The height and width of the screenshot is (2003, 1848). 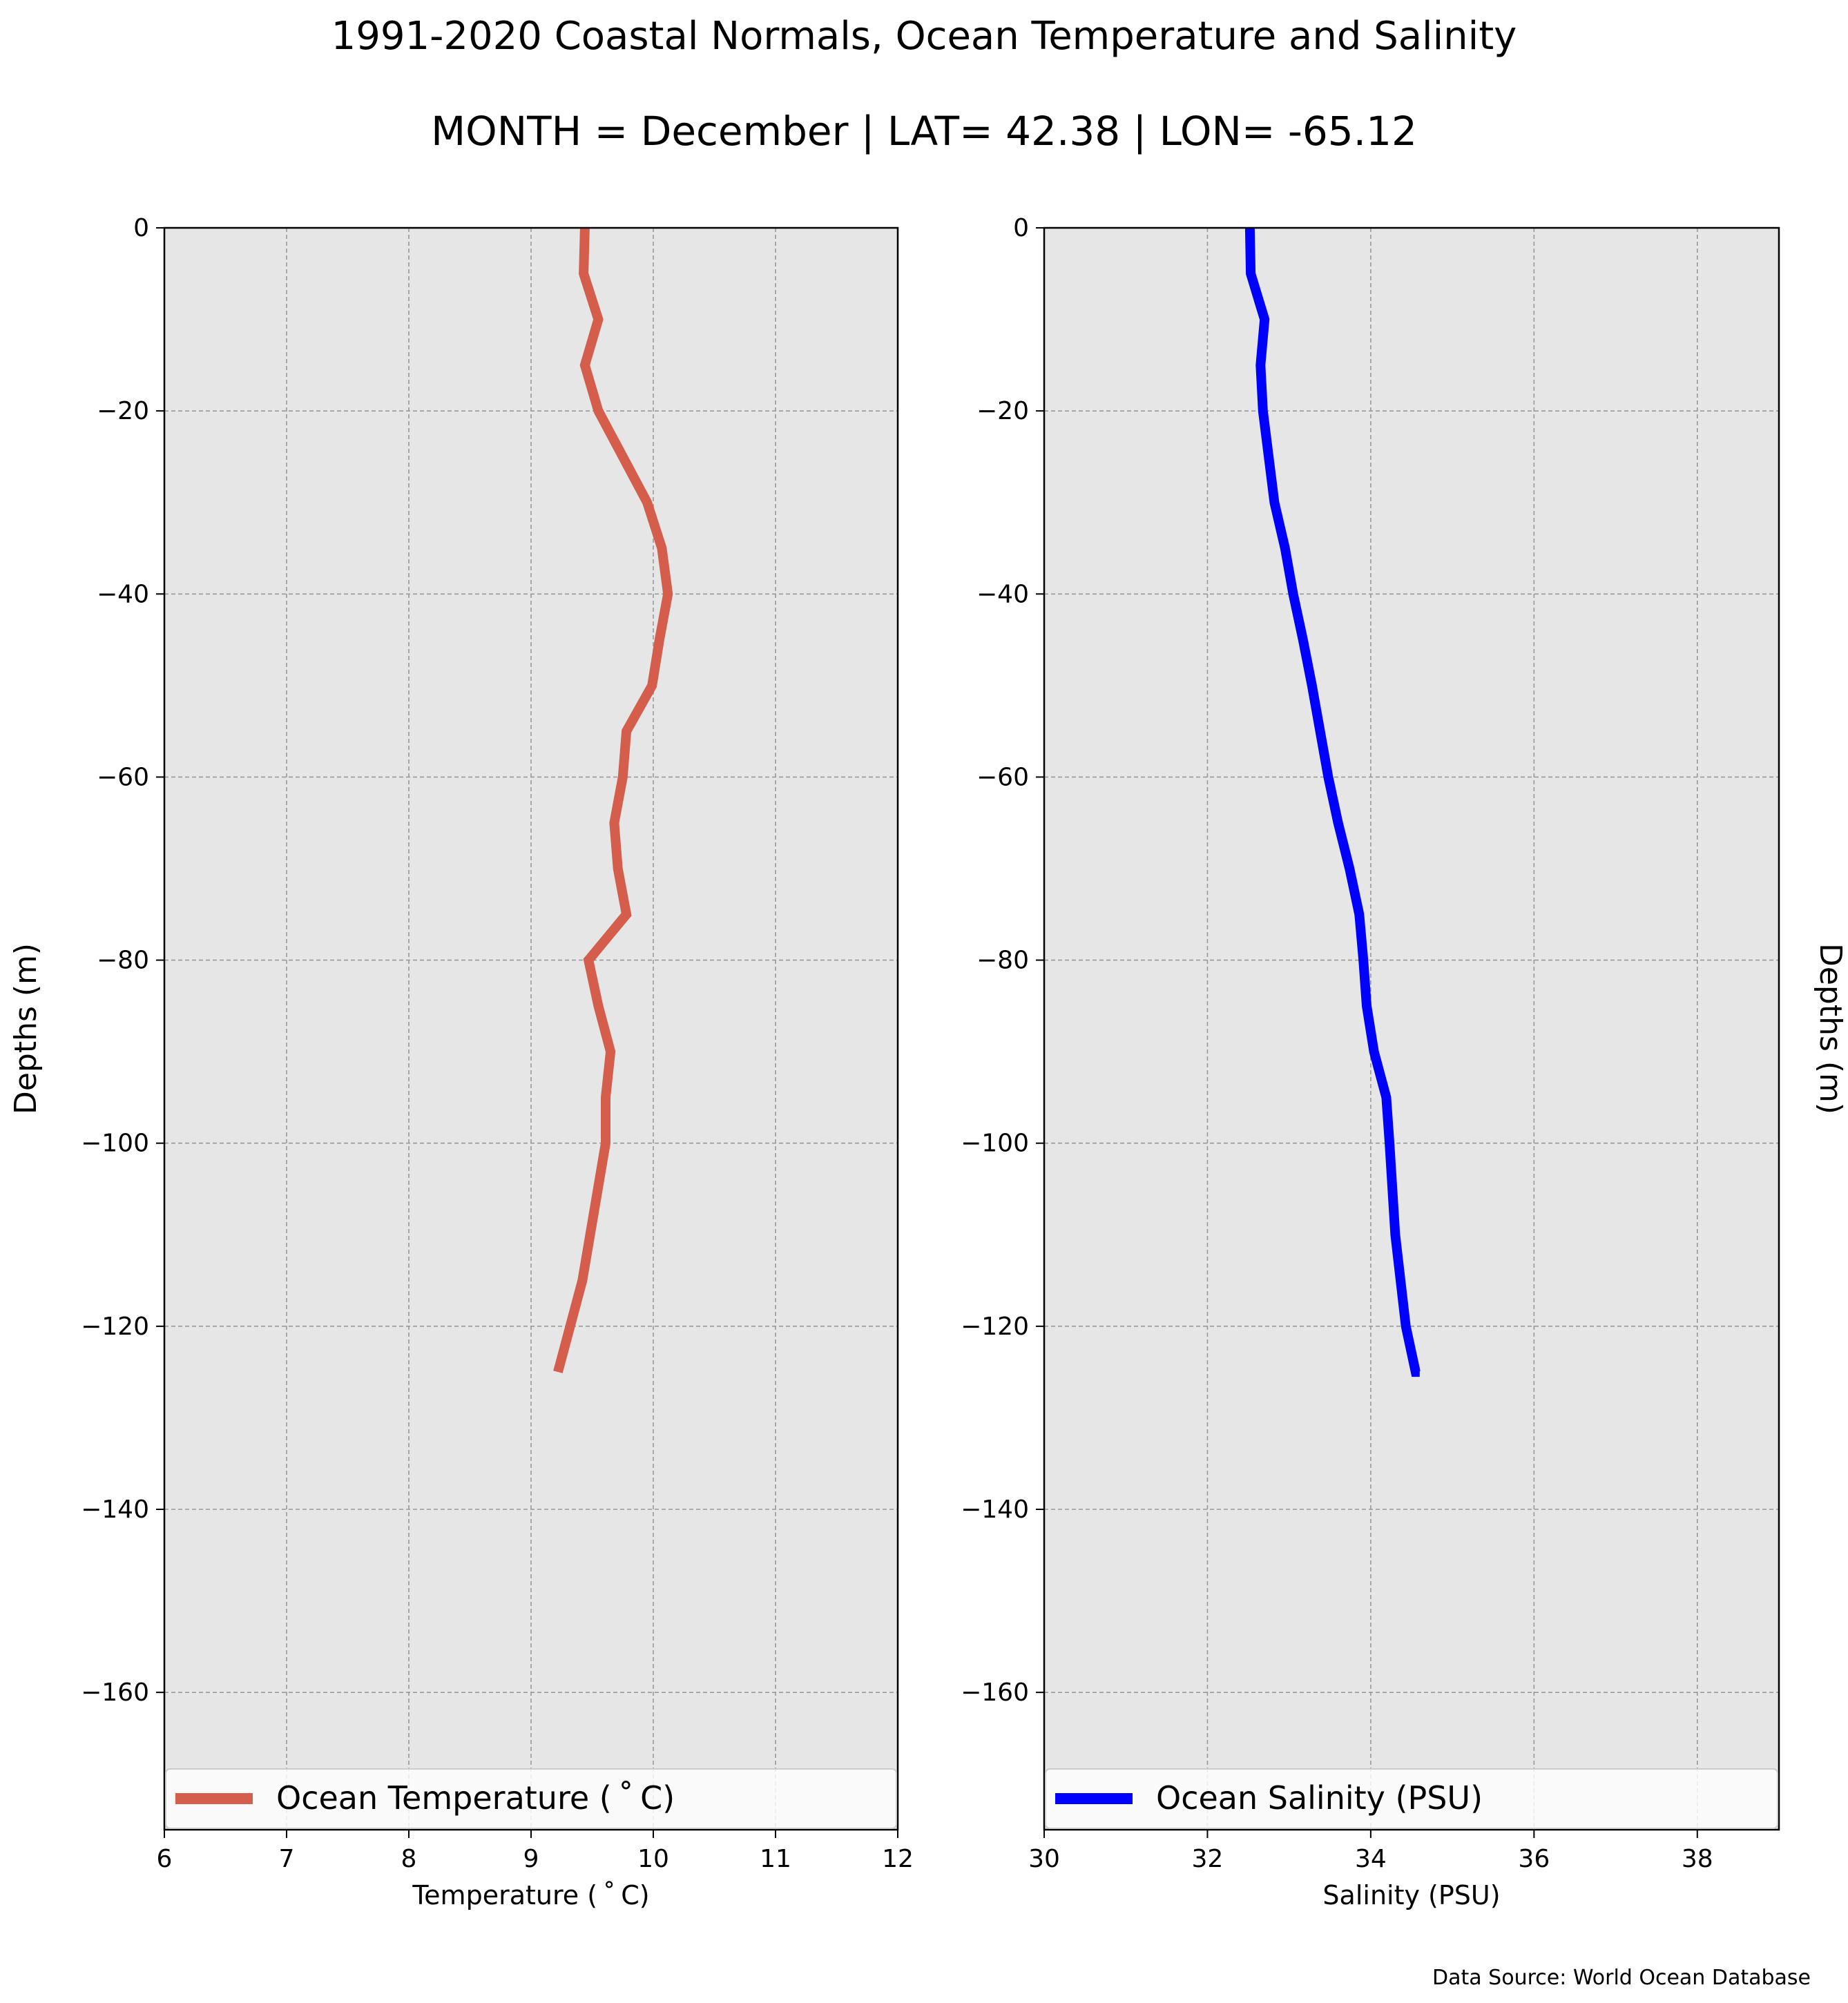 What do you see at coordinates (1319, 1798) in the screenshot?
I see `legend-label: Ocean Salinity (PSU)` at bounding box center [1319, 1798].